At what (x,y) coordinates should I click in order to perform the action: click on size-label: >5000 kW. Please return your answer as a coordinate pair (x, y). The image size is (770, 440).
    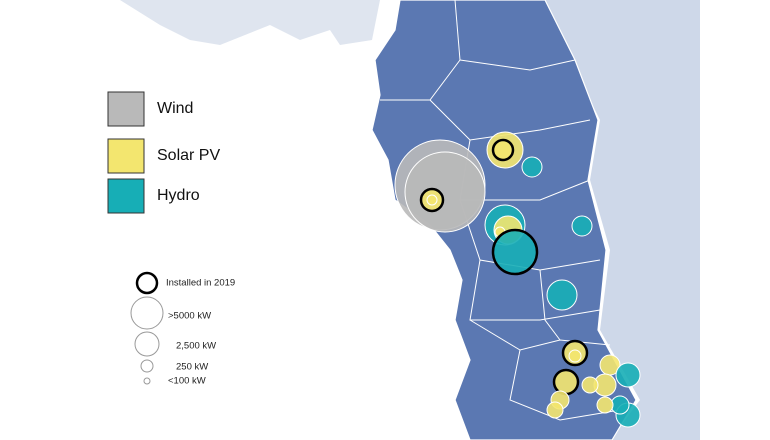
    Looking at the image, I should click on (189, 316).